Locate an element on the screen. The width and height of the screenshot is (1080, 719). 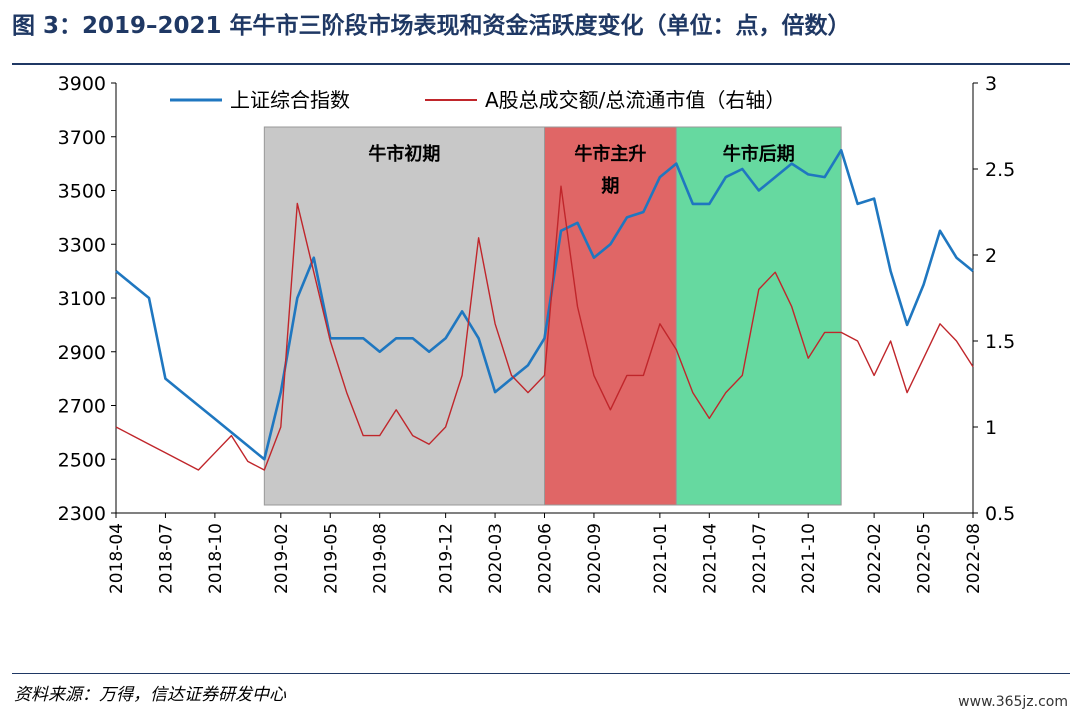
x-tick-label: 2018-10 is located at coordinates (216, 558).